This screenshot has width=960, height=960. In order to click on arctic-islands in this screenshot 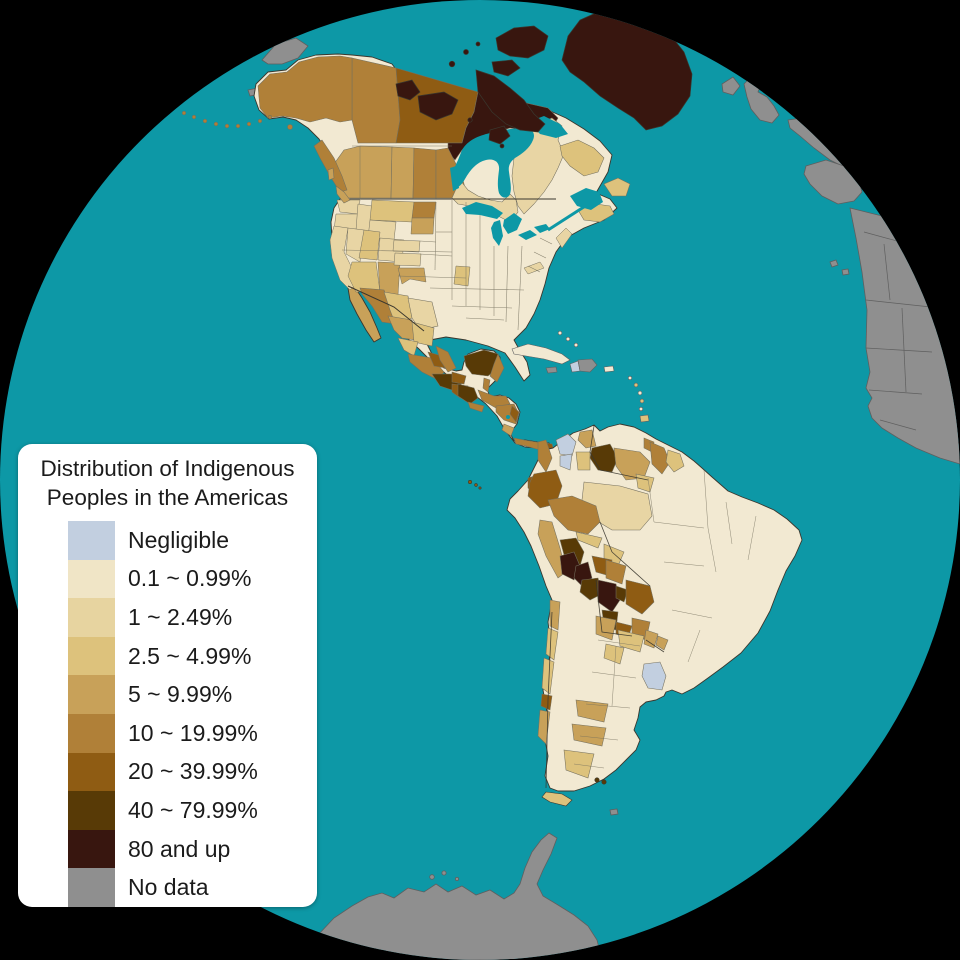, I will do `click(544, 79)`.